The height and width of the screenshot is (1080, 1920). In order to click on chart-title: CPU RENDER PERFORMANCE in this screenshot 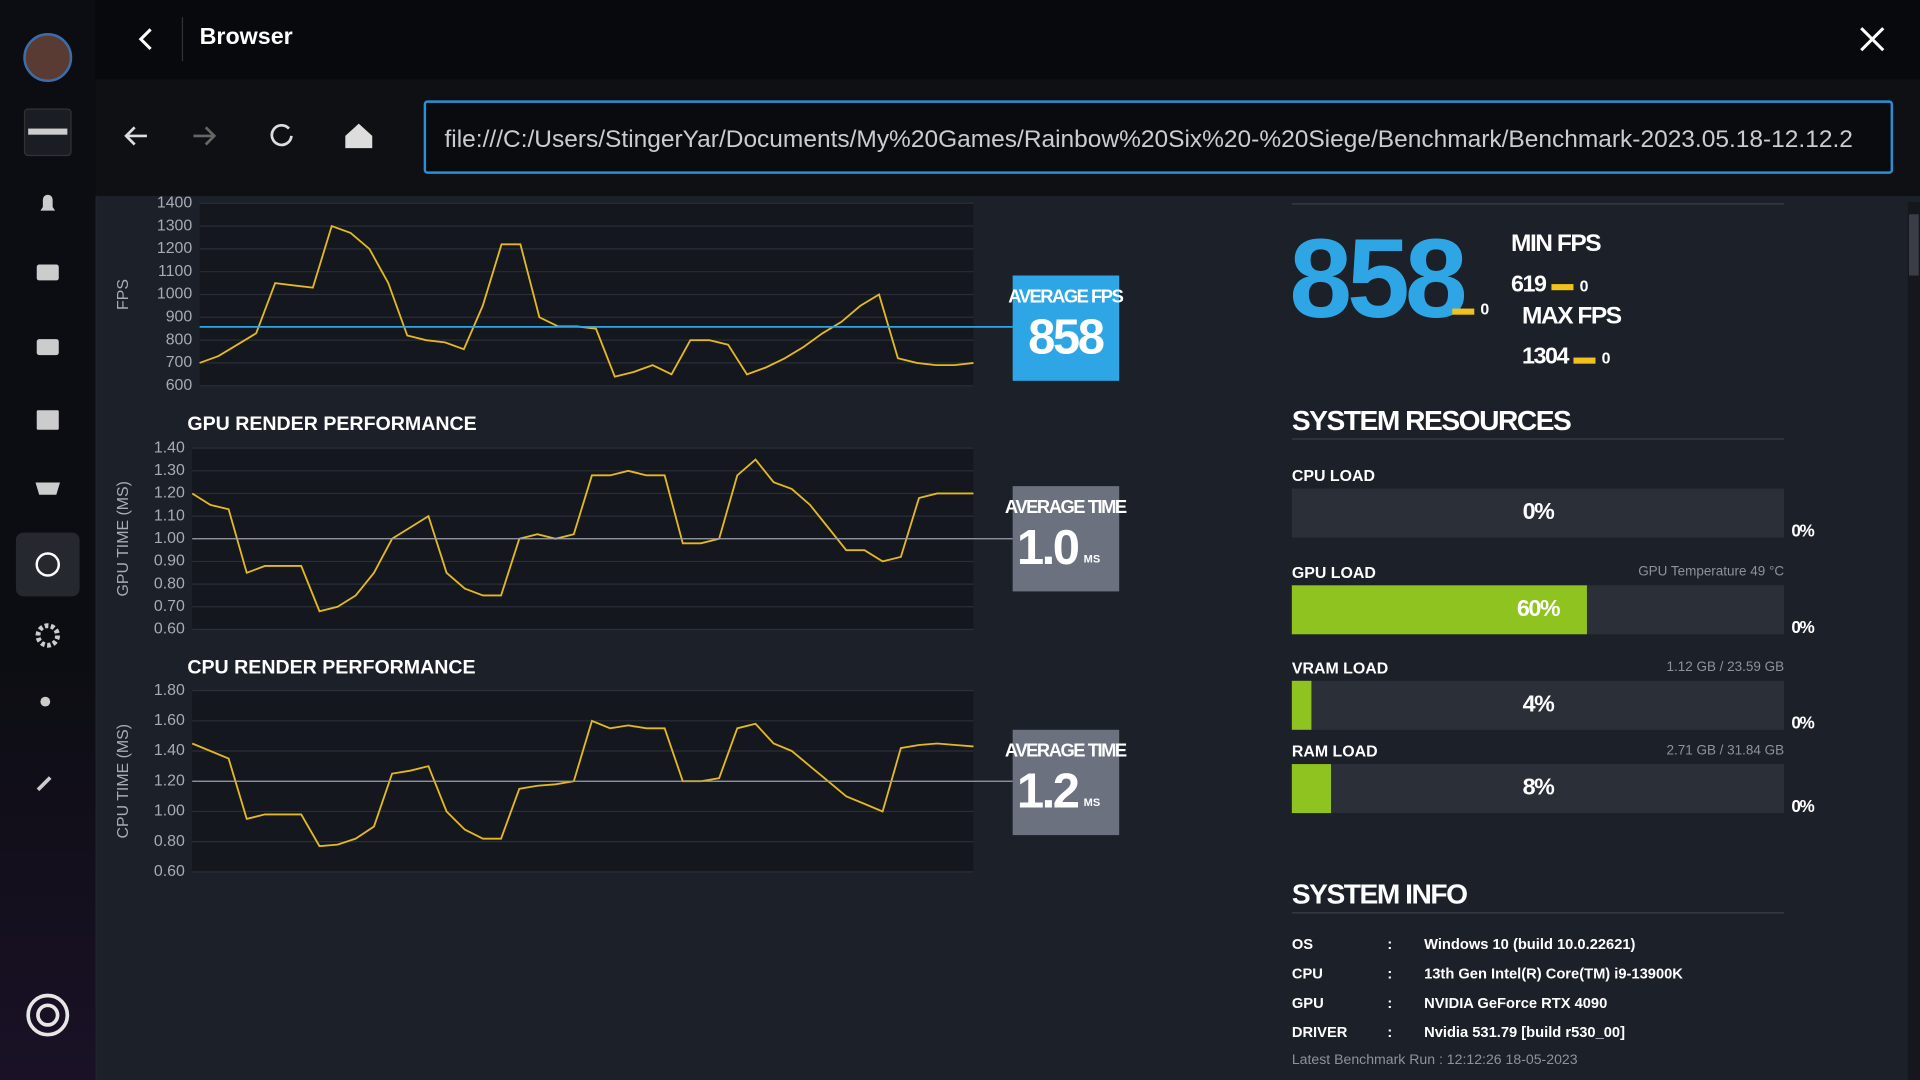, I will do `click(331, 668)`.